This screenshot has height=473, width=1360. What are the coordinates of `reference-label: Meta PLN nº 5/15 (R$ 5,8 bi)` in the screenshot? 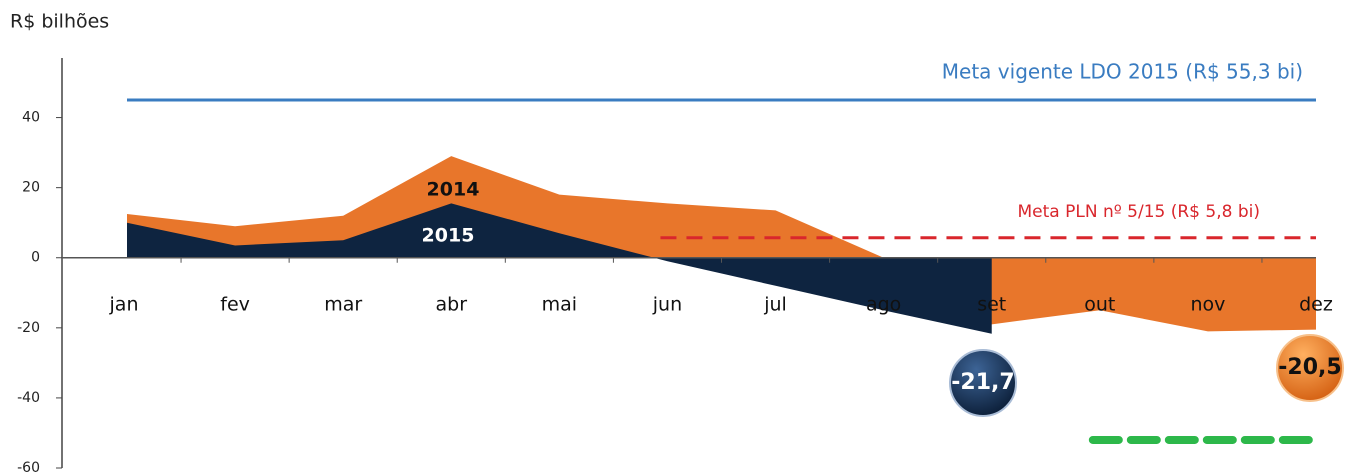 It's located at (1139, 212).